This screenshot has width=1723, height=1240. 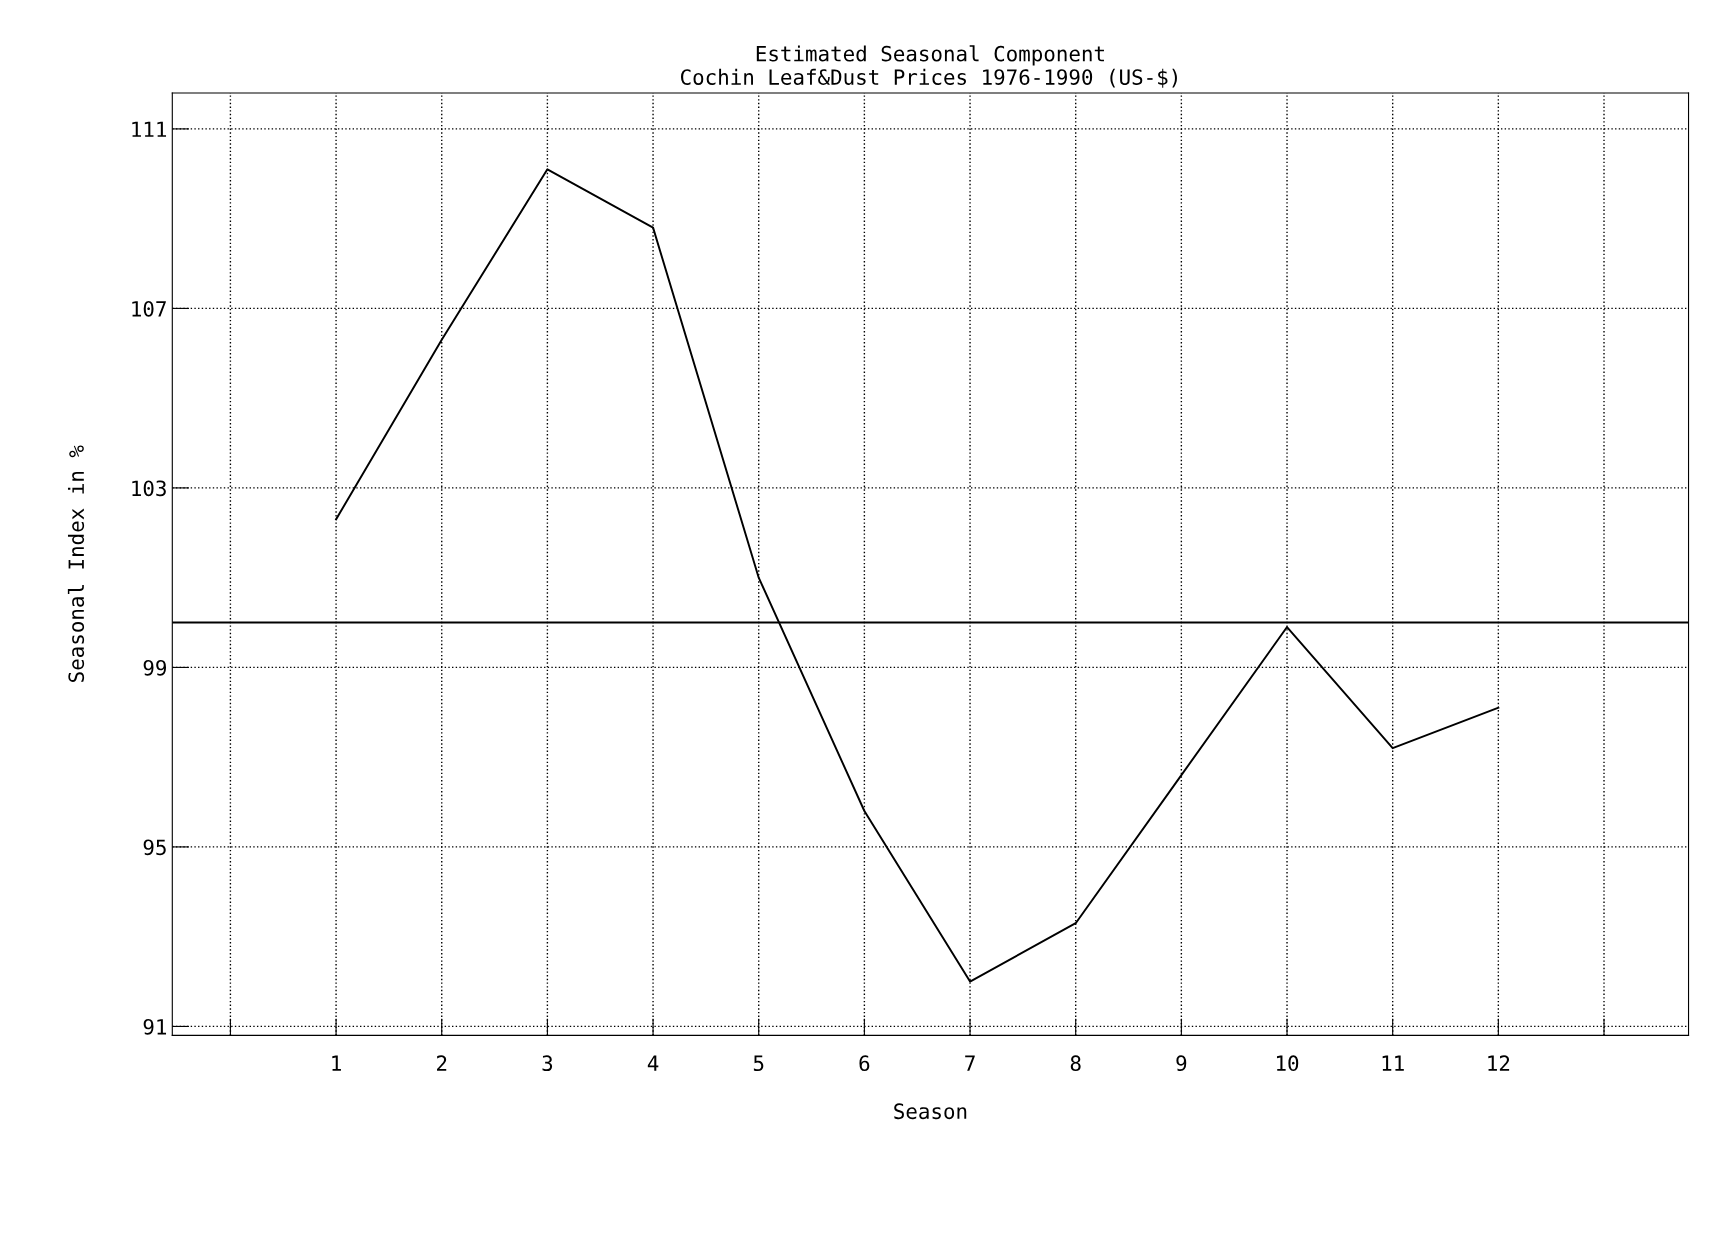 I want to click on x-tick-label: 2, so click(x=442, y=1063).